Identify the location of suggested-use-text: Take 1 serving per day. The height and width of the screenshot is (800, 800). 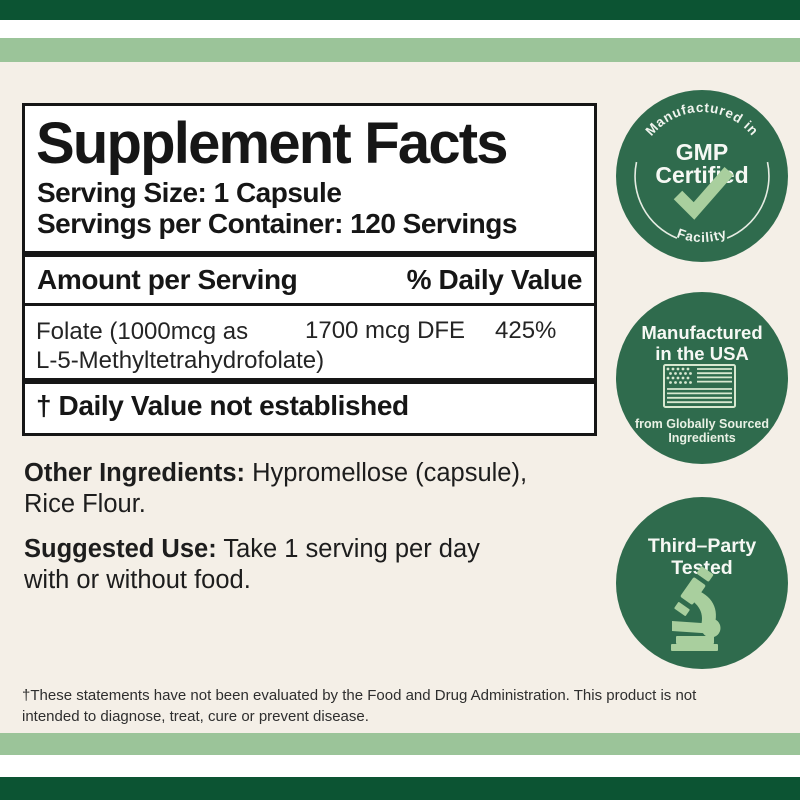
(348, 549).